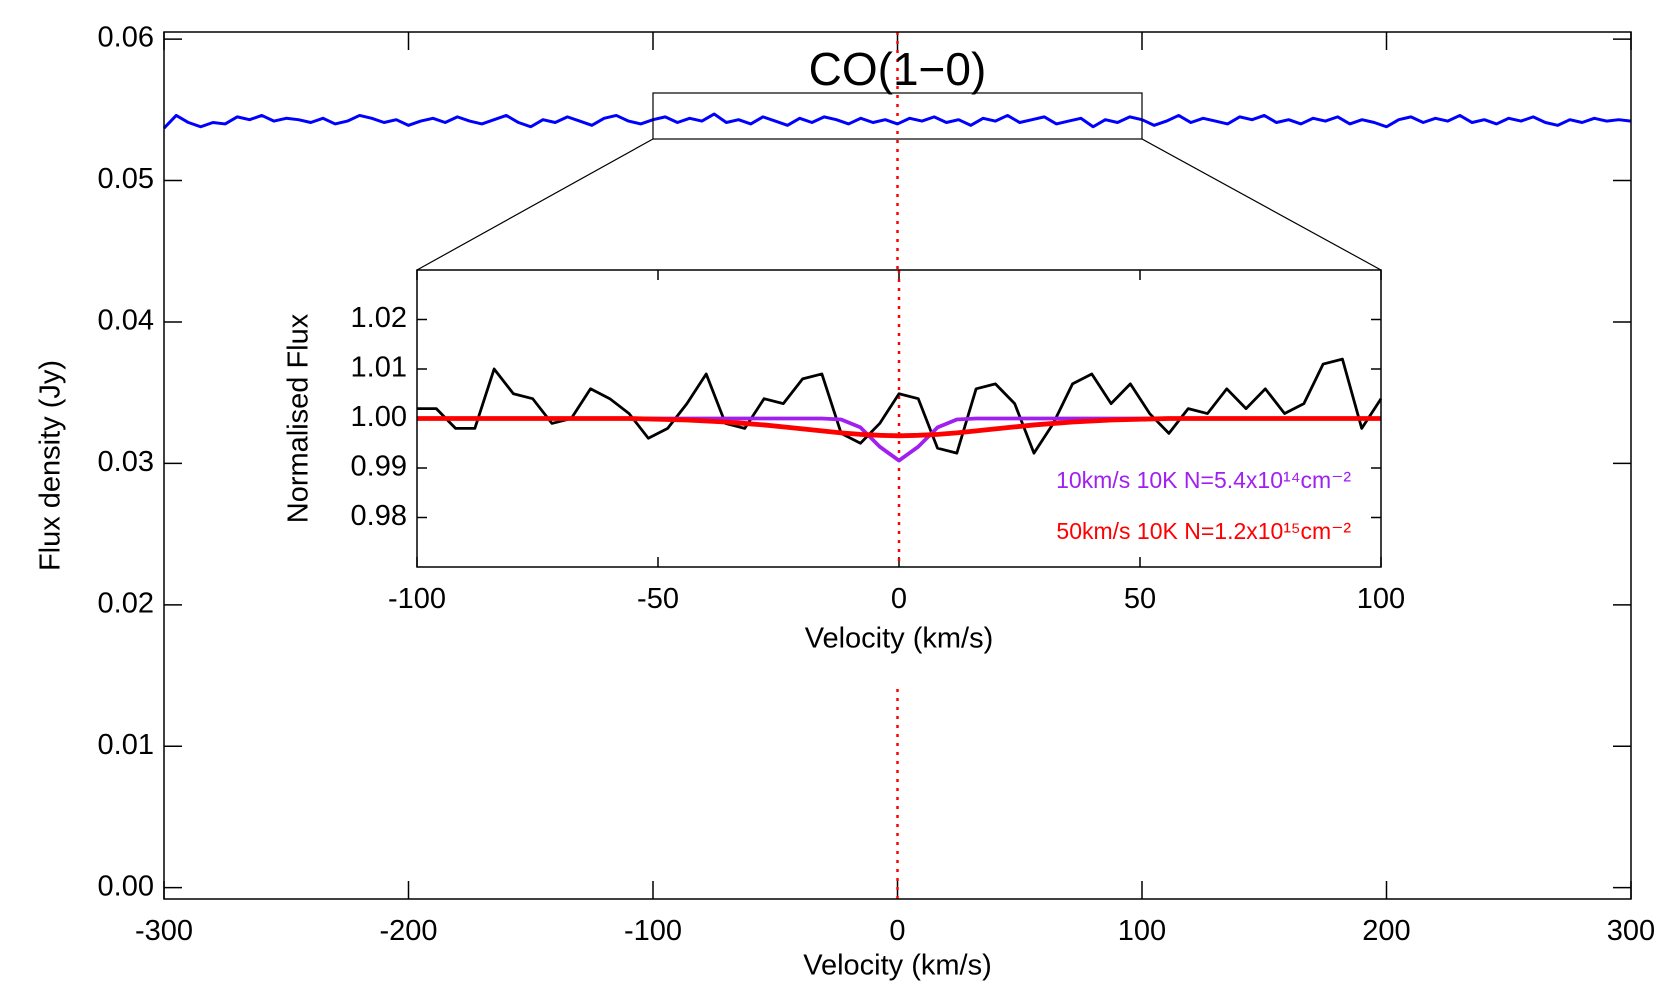 The width and height of the screenshot is (1661, 998). Describe the element at coordinates (1203, 480) in the screenshot. I see `legend-entry: 10km/s 10K N=5.4x10¹⁴cm⁻²` at that location.